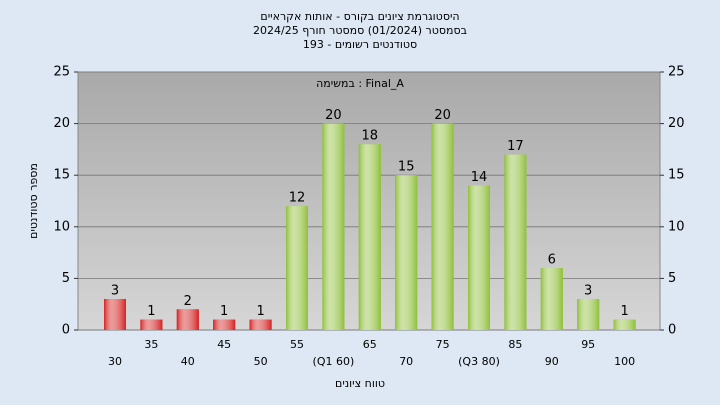 The width and height of the screenshot is (720, 405). I want to click on x-tick-label: 55, so click(297, 344).